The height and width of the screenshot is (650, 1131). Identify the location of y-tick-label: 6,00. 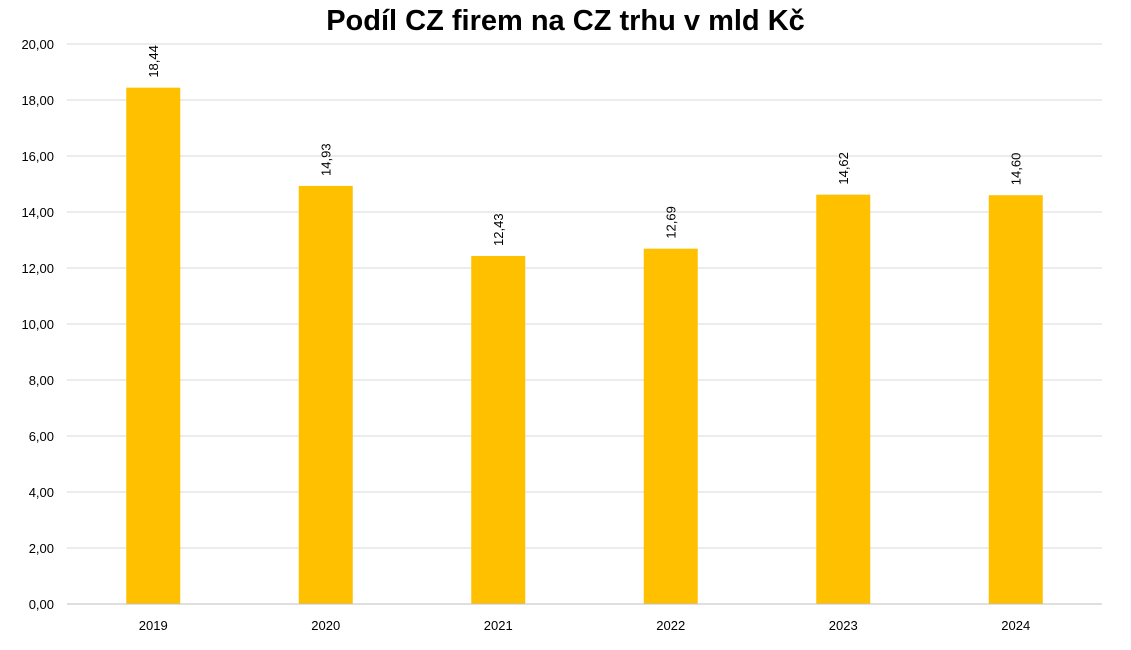
(41, 436).